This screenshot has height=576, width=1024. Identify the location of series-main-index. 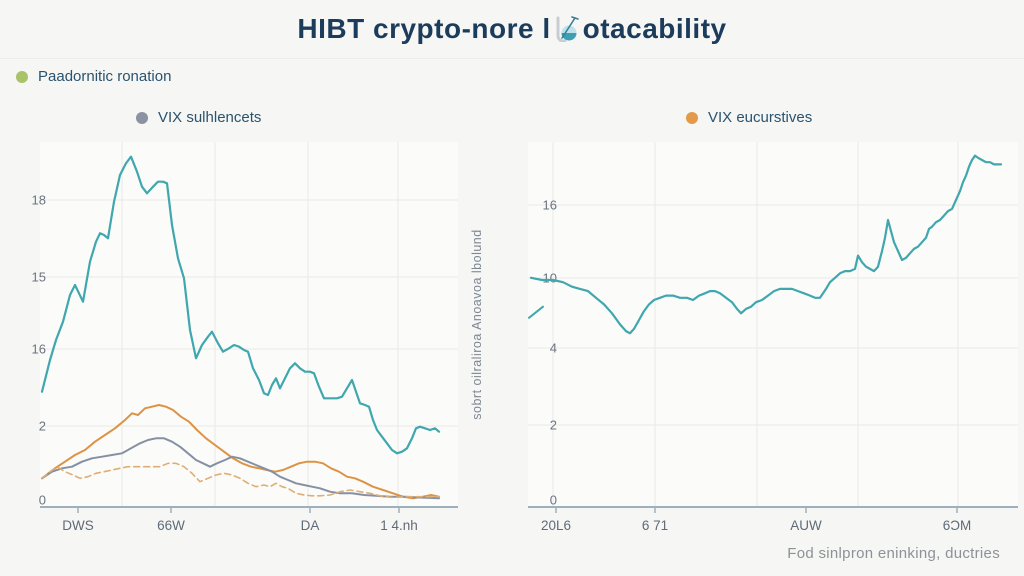
(766, 244).